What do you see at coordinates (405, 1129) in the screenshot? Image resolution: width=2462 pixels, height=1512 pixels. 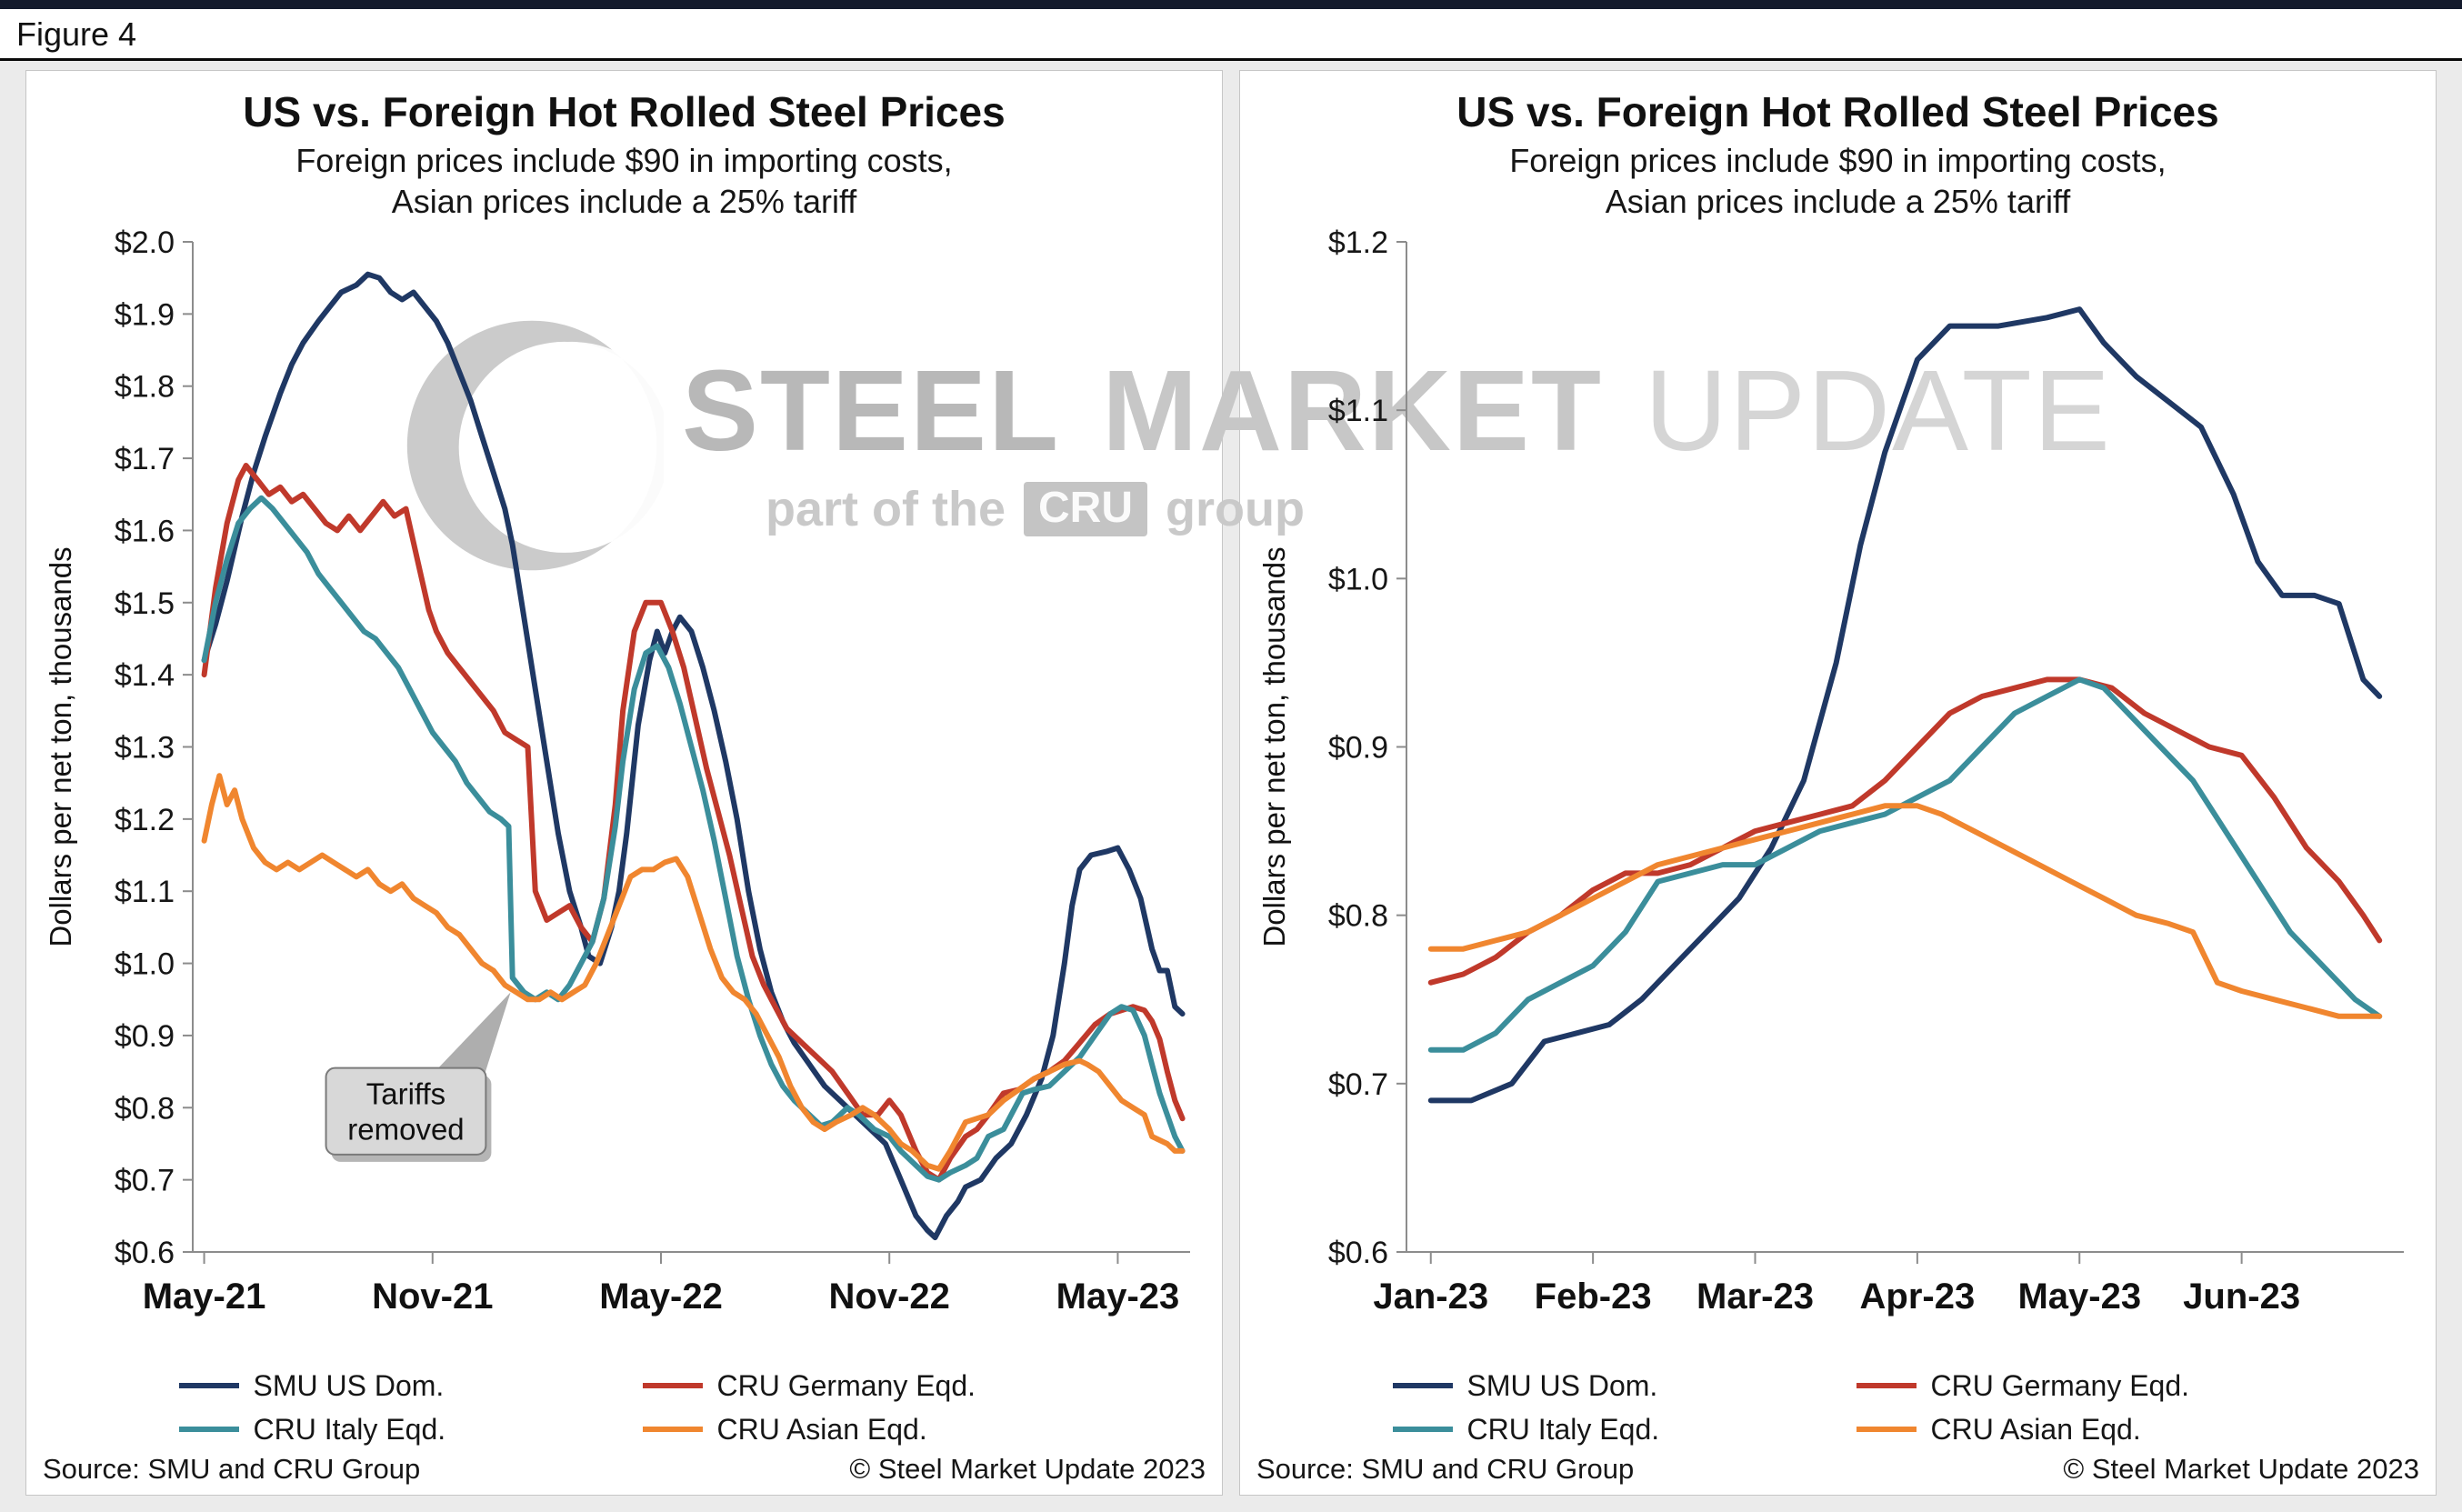 I see `annotation-text-line2: removed` at bounding box center [405, 1129].